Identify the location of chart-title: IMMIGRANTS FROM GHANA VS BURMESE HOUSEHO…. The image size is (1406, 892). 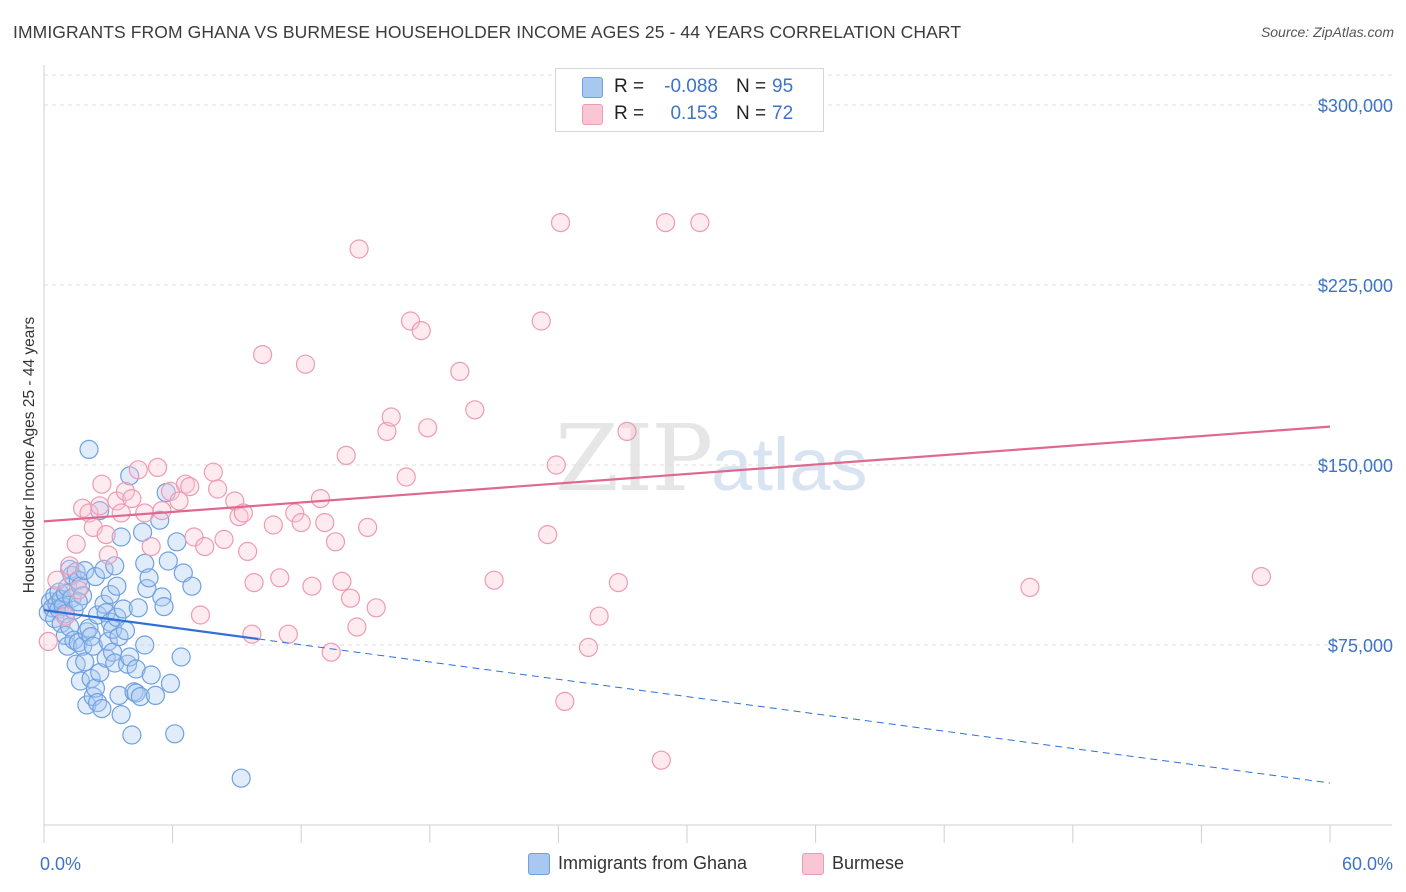
(487, 32).